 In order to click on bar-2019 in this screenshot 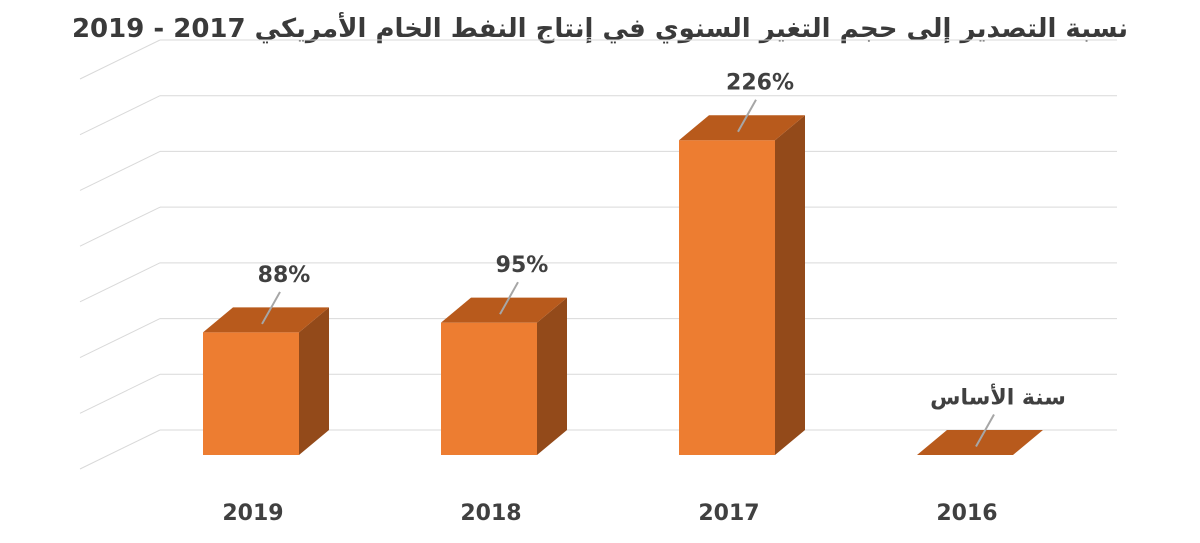, I will do `click(266, 381)`.